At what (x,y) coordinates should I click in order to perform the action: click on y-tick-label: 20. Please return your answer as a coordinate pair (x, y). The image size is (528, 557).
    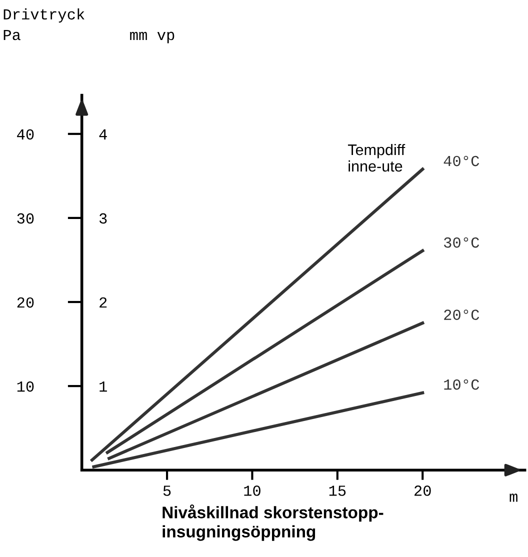
    Looking at the image, I should click on (25, 302).